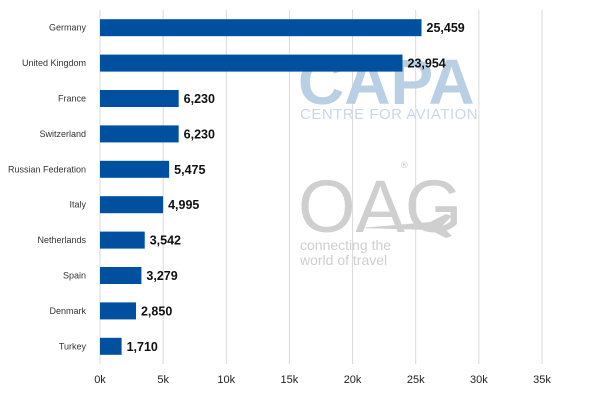 This screenshot has height=400, width=600. I want to click on oag-watermark-tagline-2: world of travel, so click(343, 260).